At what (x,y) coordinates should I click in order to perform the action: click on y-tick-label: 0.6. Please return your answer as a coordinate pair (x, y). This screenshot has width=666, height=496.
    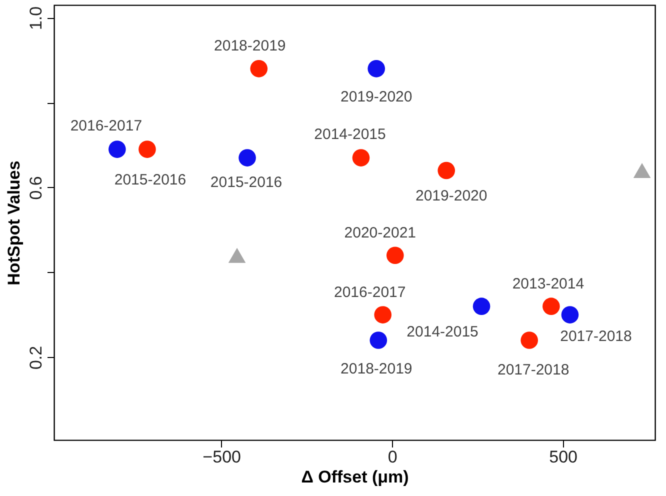
    Looking at the image, I should click on (36, 188).